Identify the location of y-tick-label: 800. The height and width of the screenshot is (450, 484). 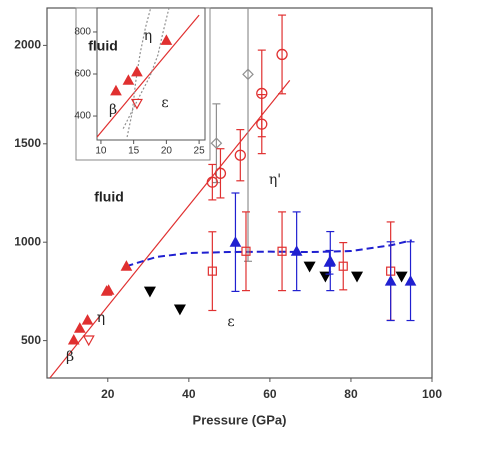
(82, 32).